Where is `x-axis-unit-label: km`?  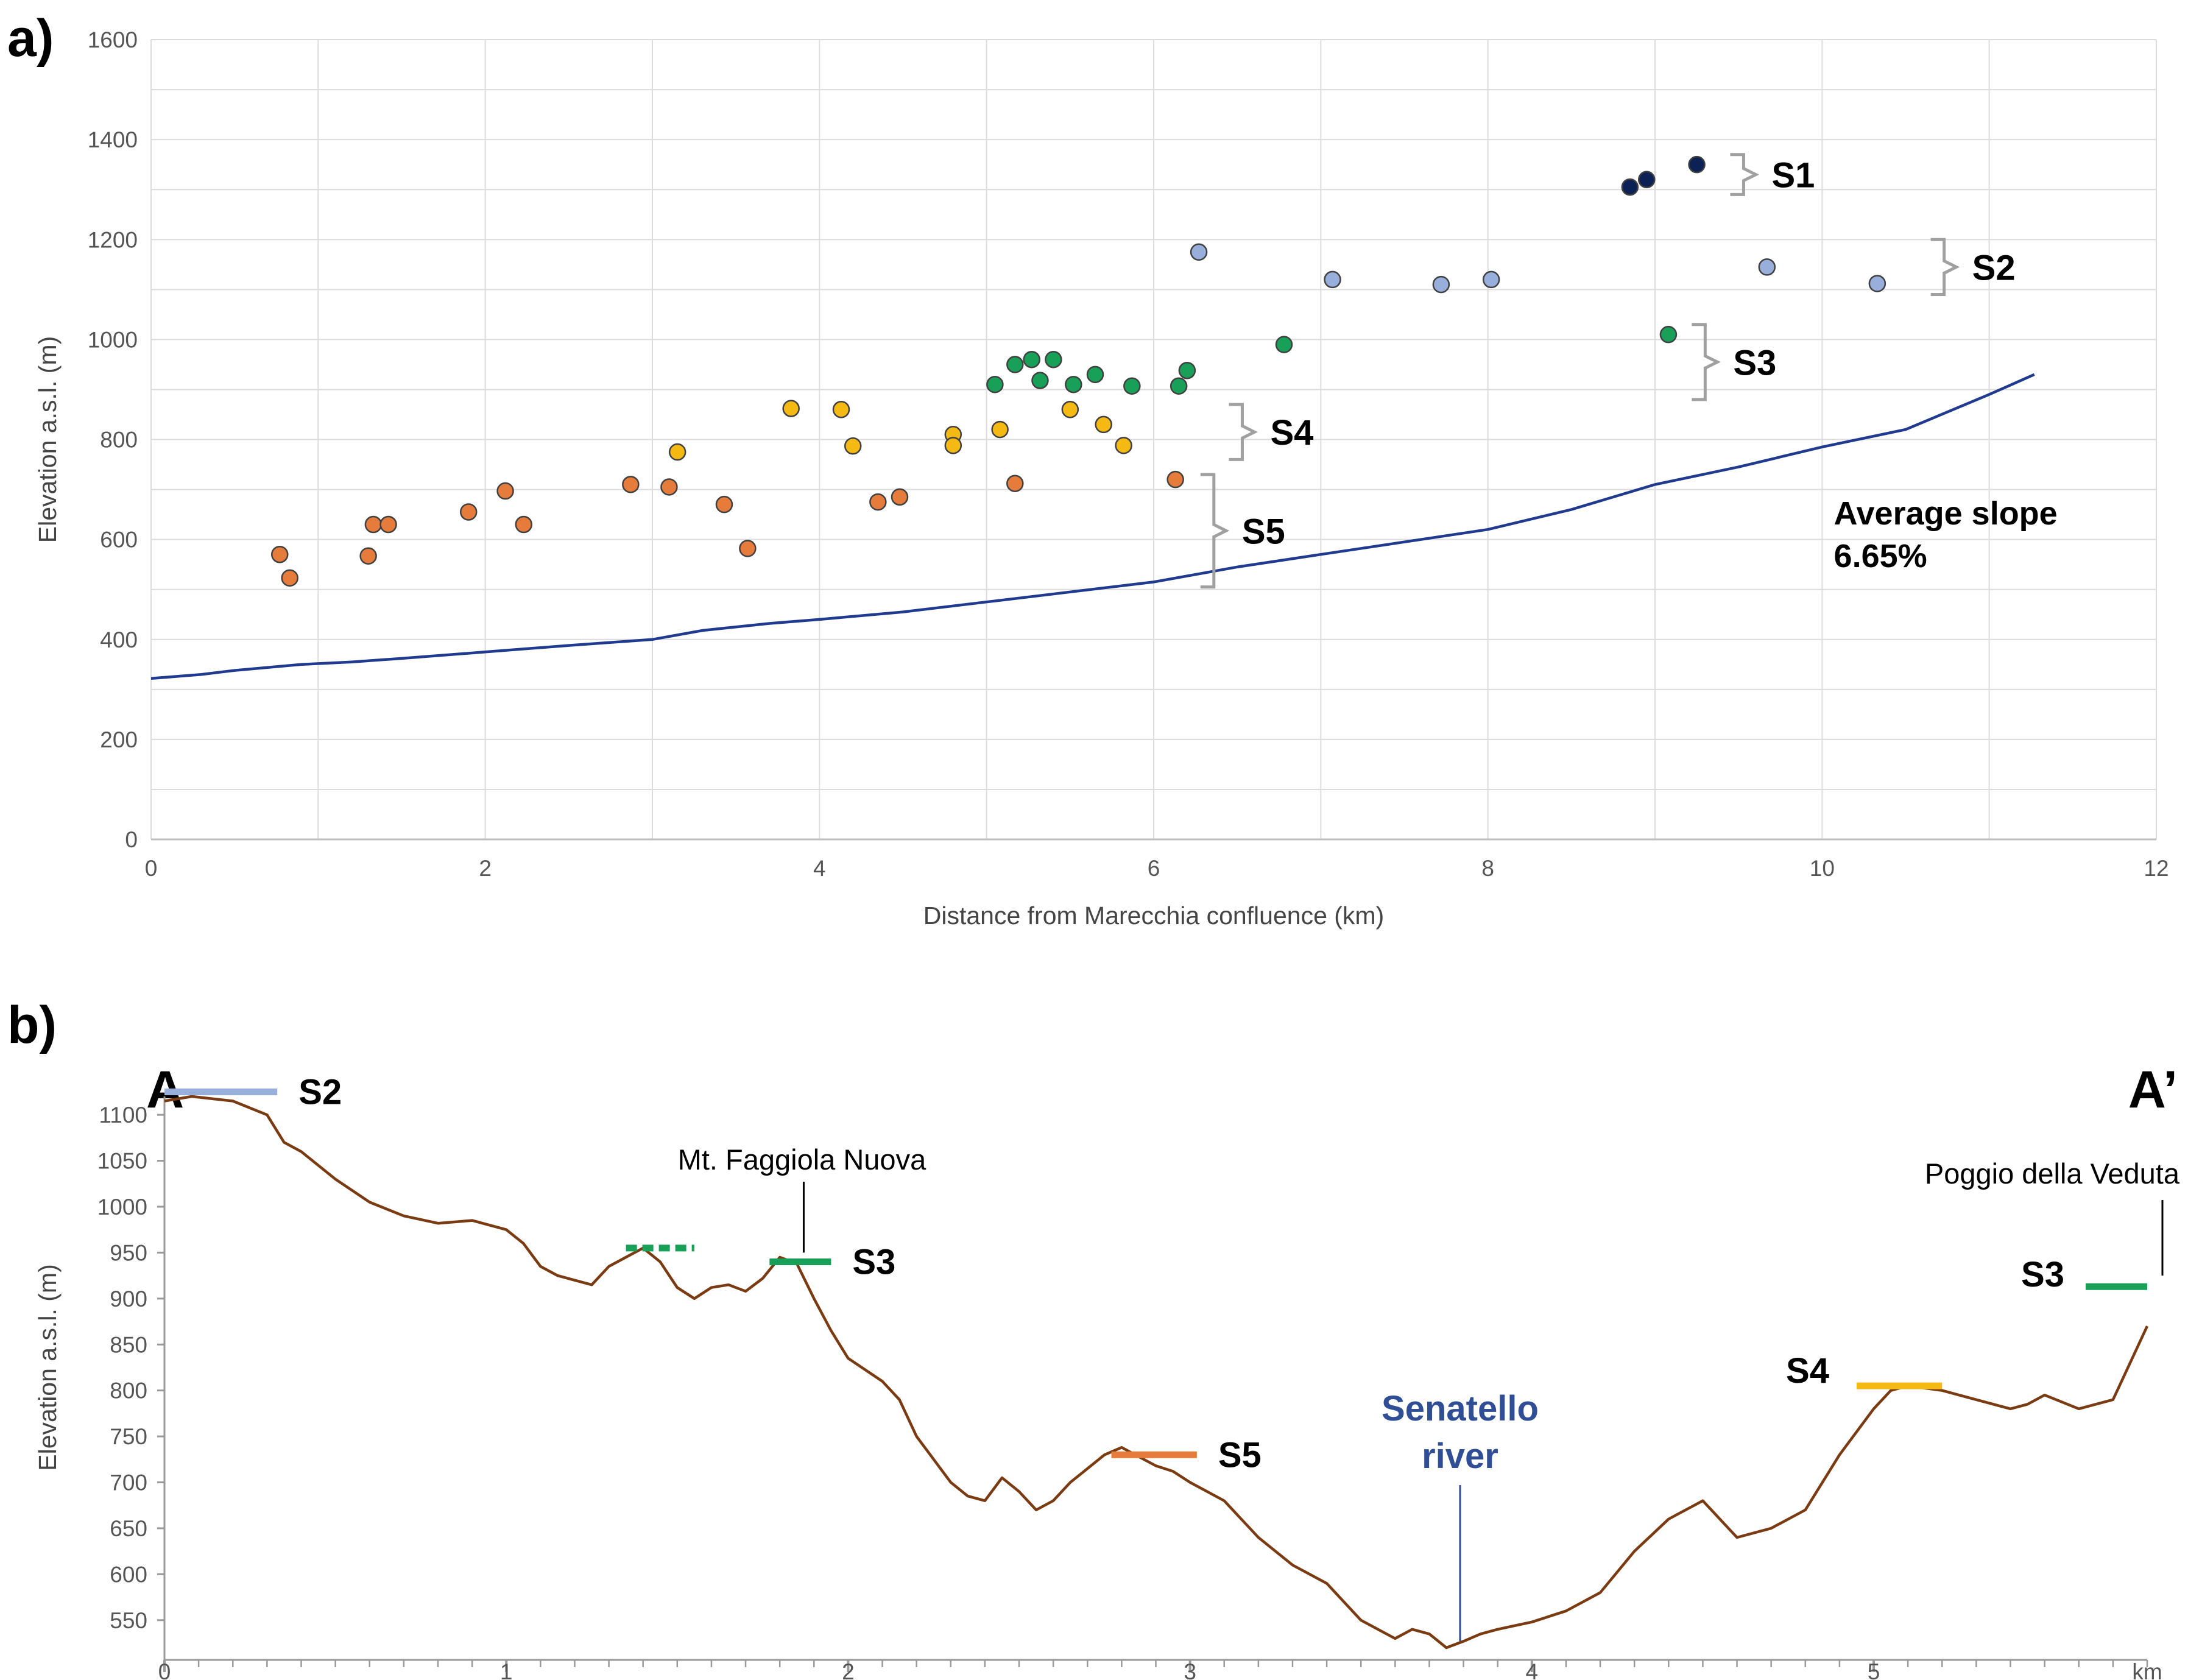 x-axis-unit-label: km is located at coordinates (2147, 1669).